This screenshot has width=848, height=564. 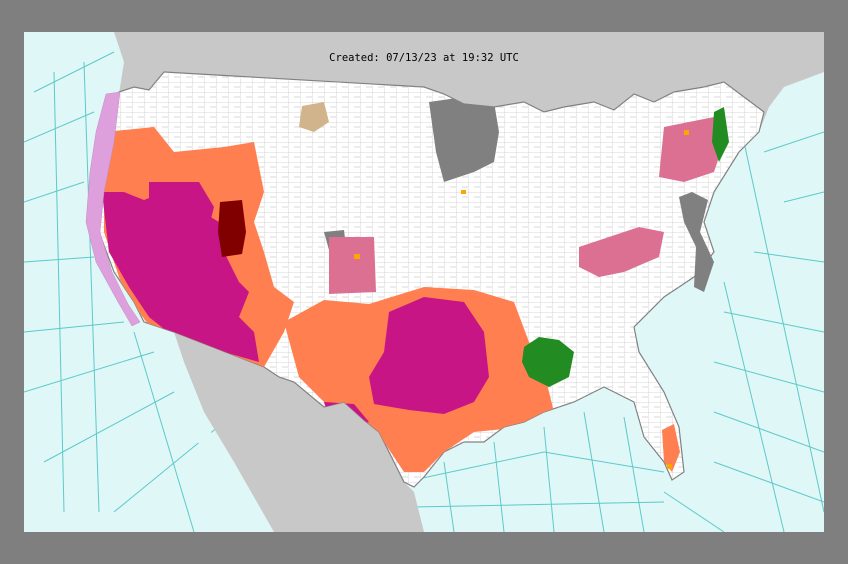 What do you see at coordinates (181, 227) in the screenshot?
I see `excessive-heat-warning-nevada` at bounding box center [181, 227].